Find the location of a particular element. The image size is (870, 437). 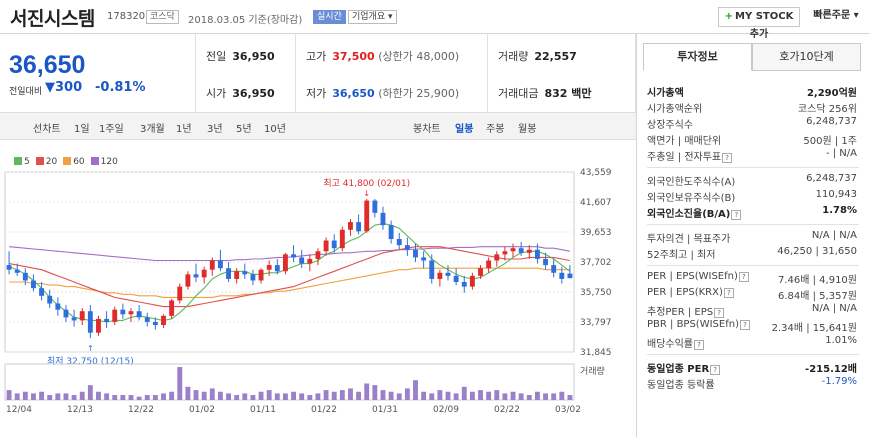

min-arrow-icon: ↑ is located at coordinates (90, 348).